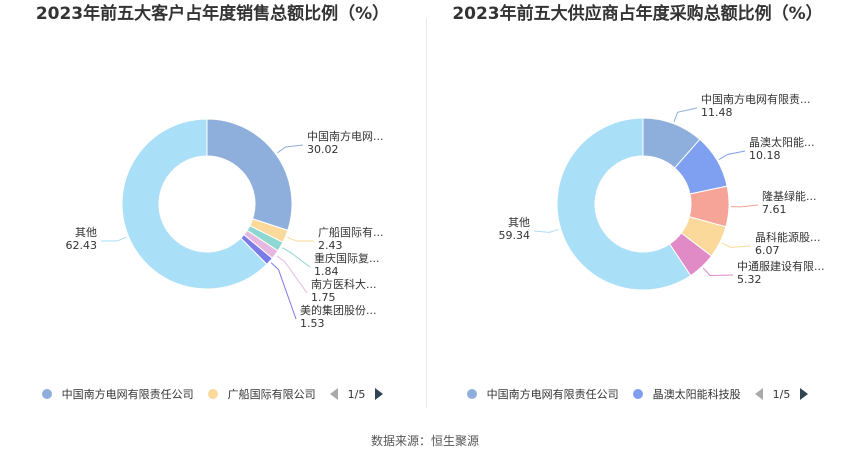 The width and height of the screenshot is (850, 459). What do you see at coordinates (330, 245) in the screenshot?
I see `slice-value-label: 2.43` at bounding box center [330, 245].